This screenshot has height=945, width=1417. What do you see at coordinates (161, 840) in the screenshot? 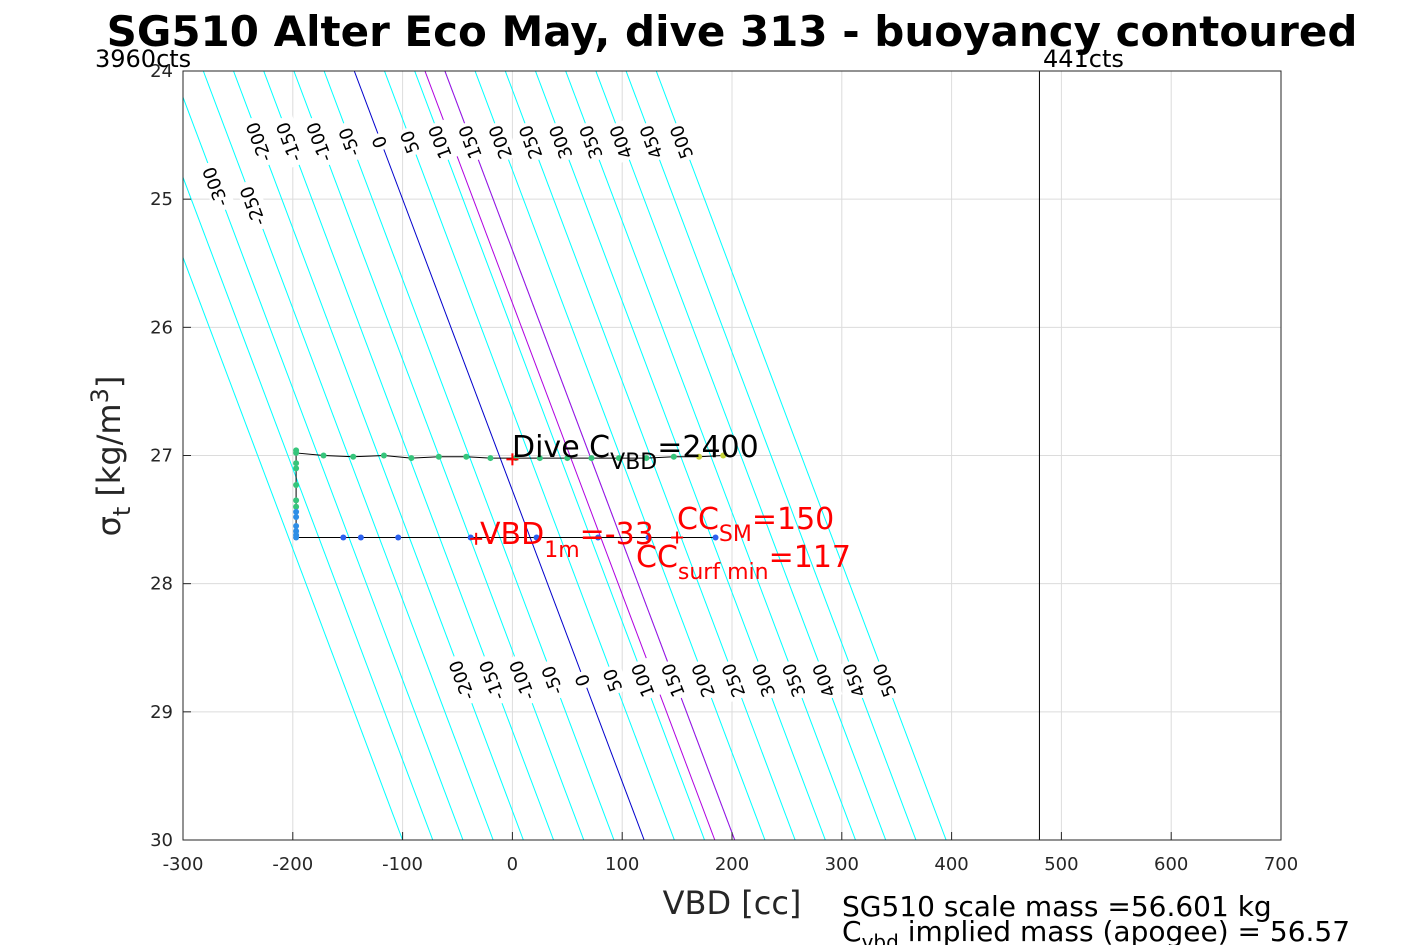
I see `y-tick-label: 30` at bounding box center [161, 840].